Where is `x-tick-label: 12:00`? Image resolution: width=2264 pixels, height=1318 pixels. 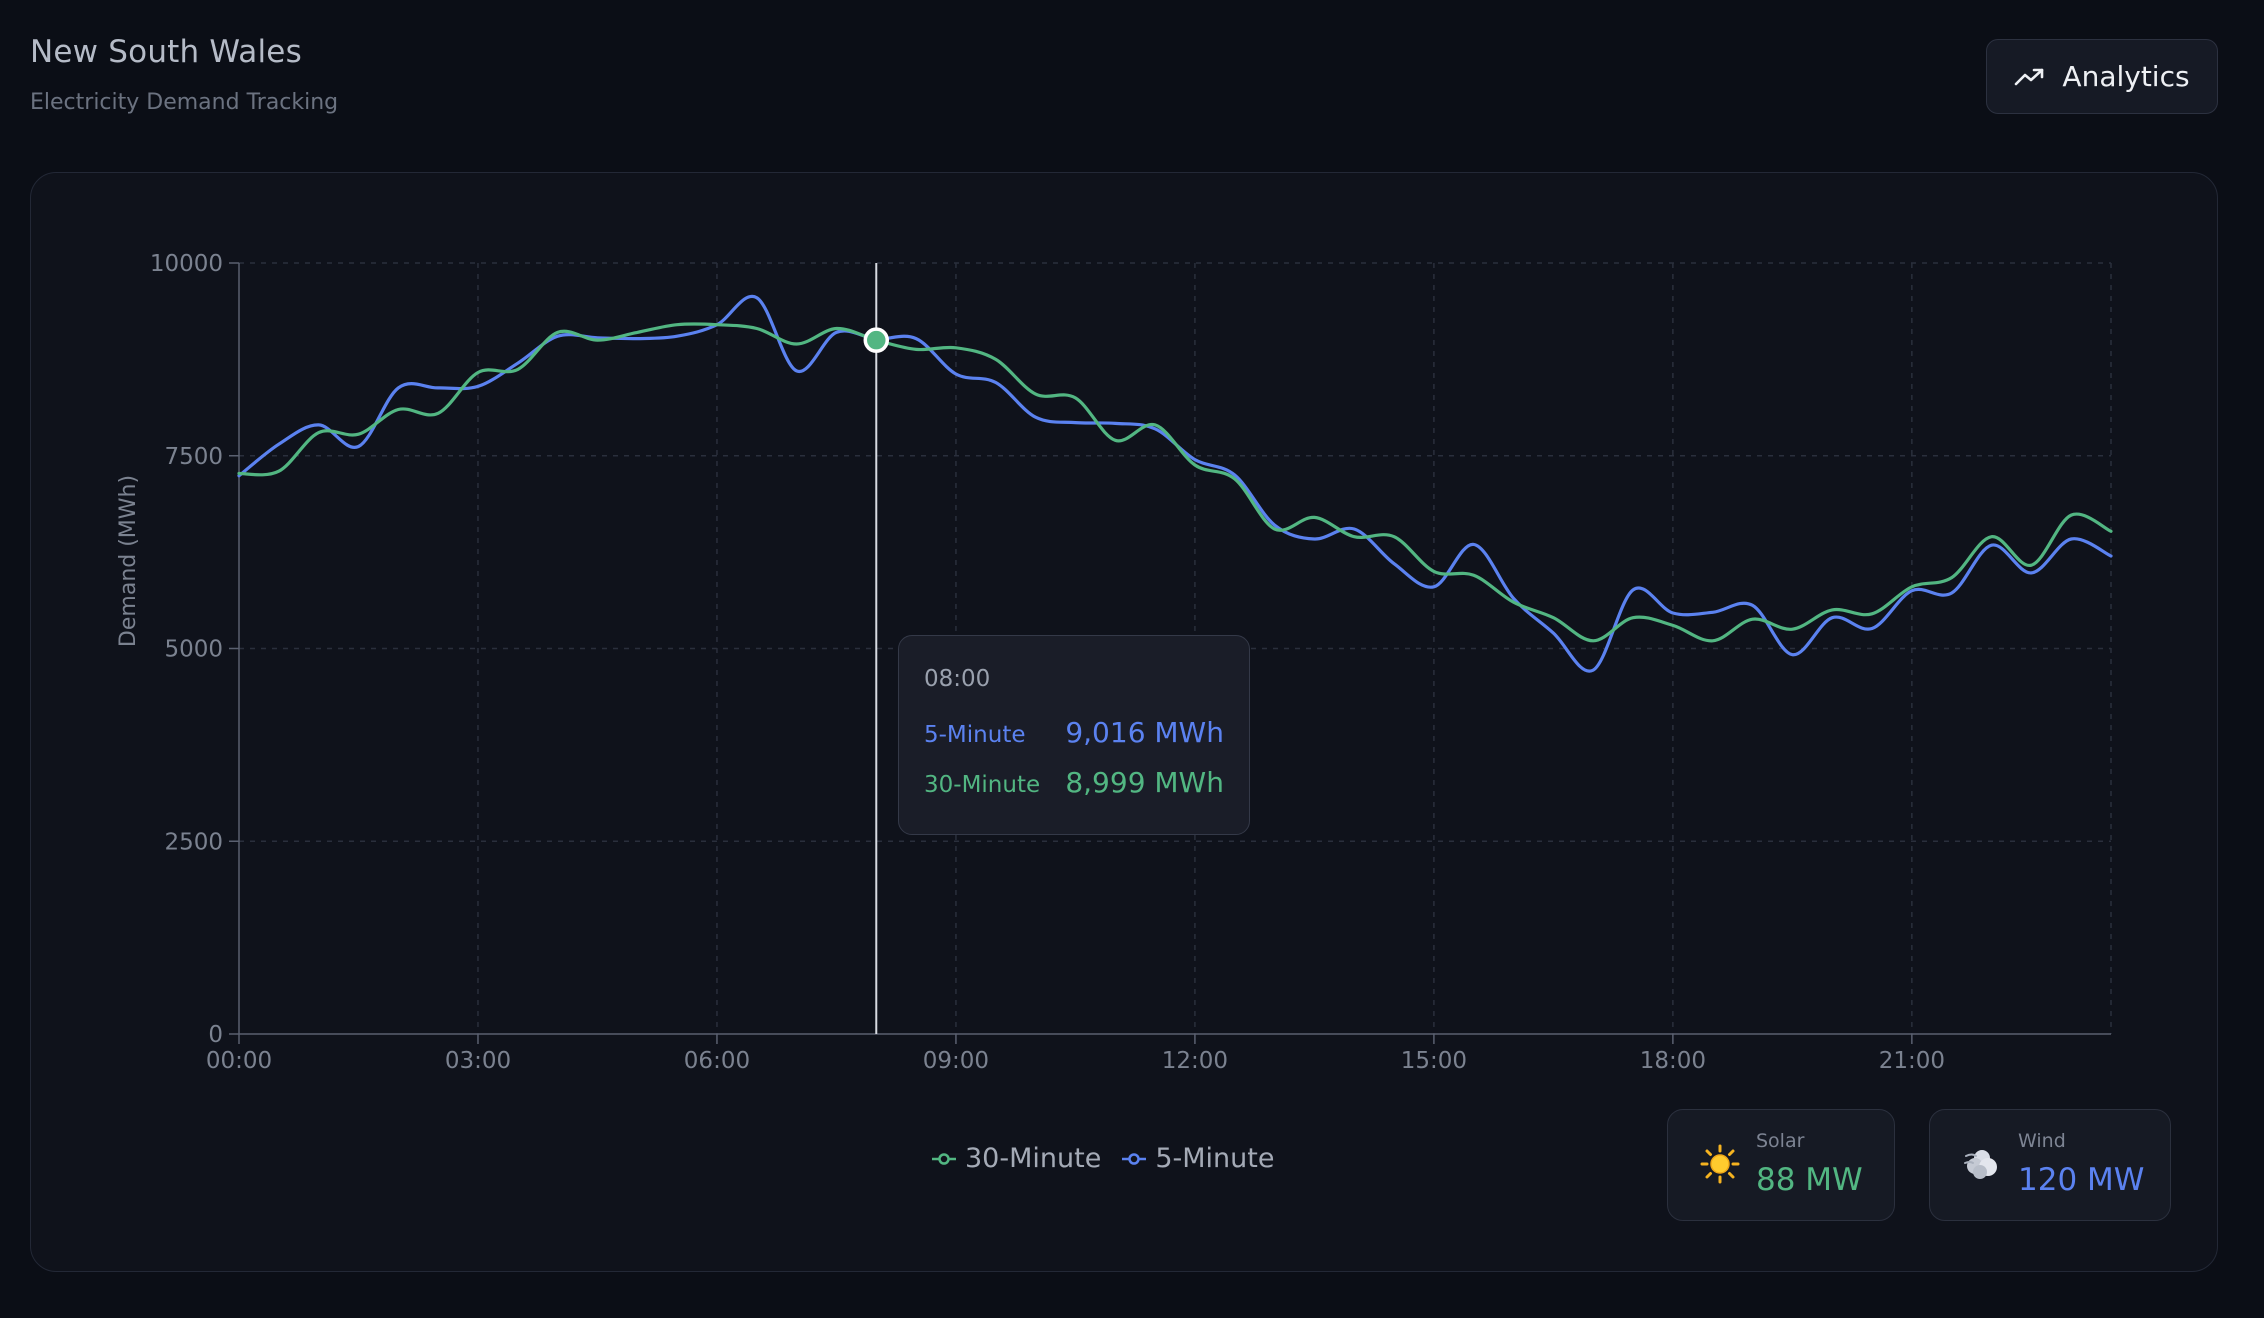 x-tick-label: 12:00 is located at coordinates (1195, 1061).